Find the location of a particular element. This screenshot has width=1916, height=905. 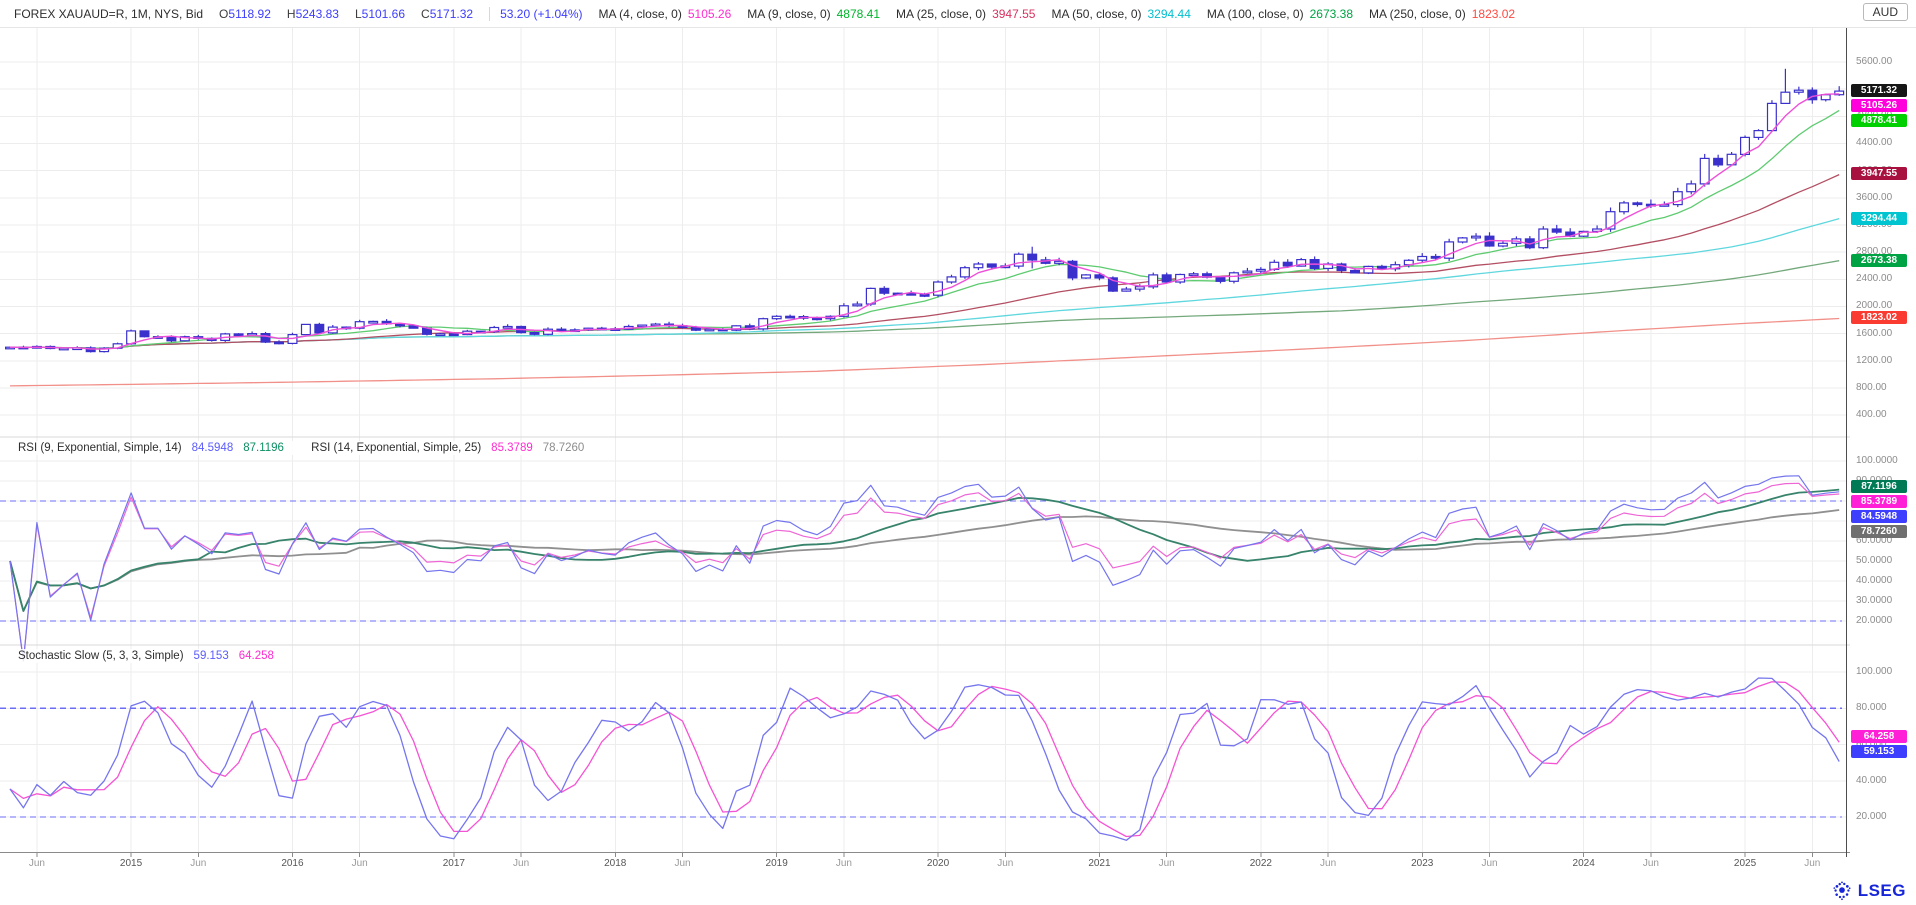

lseg-logo-icon is located at coordinates (1842, 891).